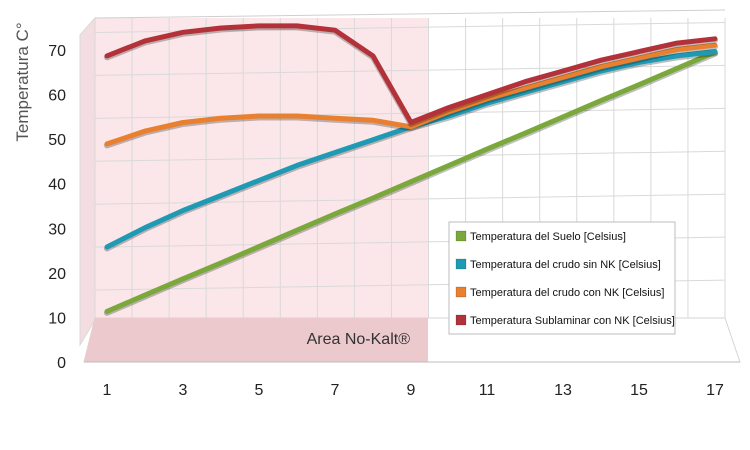 Image resolution: width=750 pixels, height=450 pixels. Describe the element at coordinates (57, 274) in the screenshot. I see `y-tick-label: 20` at that location.